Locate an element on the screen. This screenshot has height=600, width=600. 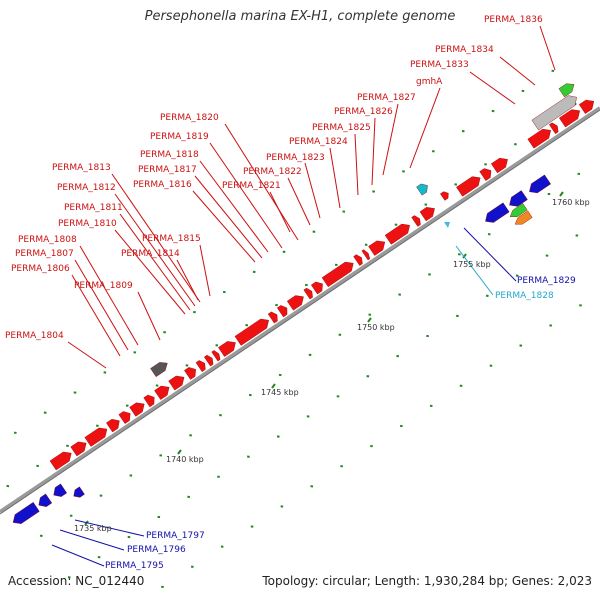
kbp-label-1755: 1755 kbp is located at coordinates (472, 264).